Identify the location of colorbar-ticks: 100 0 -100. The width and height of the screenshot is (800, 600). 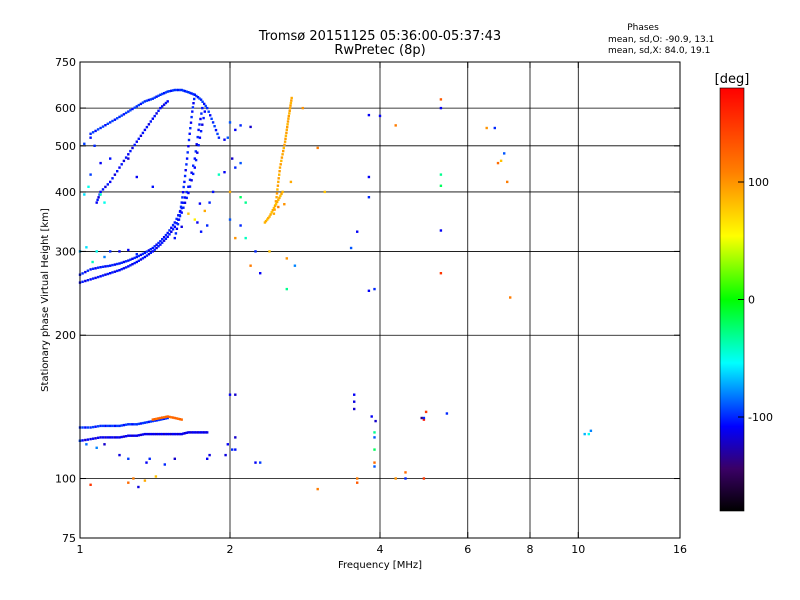
(755, 300).